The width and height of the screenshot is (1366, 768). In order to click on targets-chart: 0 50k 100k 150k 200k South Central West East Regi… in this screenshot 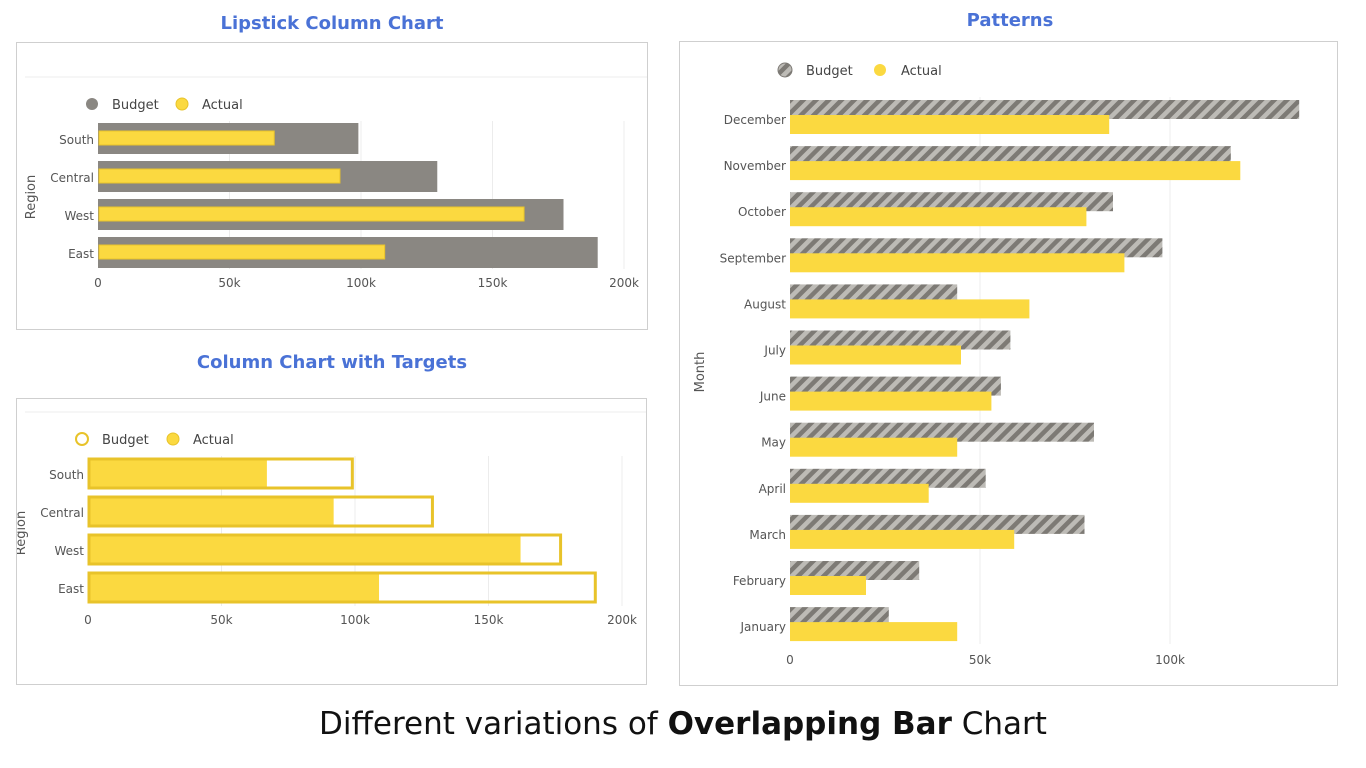, I will do `click(331, 519)`.